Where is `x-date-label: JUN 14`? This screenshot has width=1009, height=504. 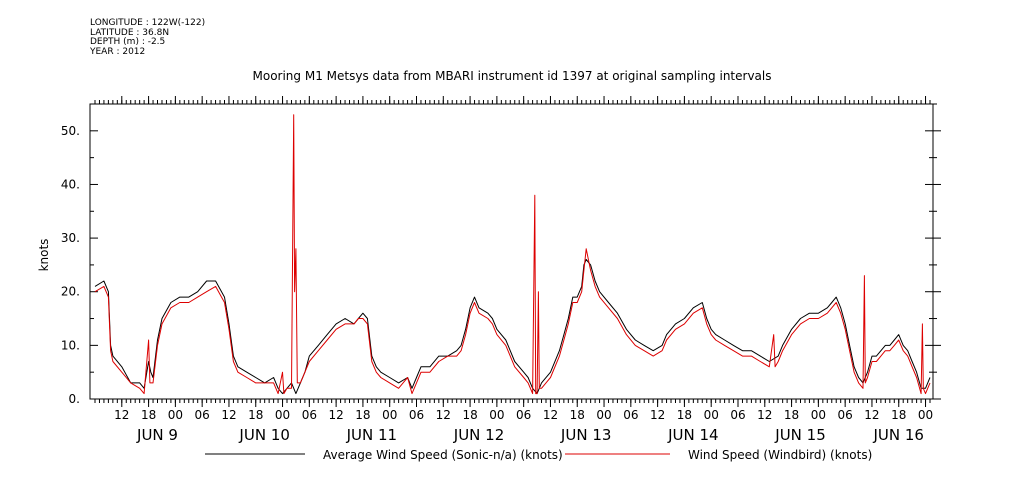
x-date-label: JUN 14 is located at coordinates (692, 435).